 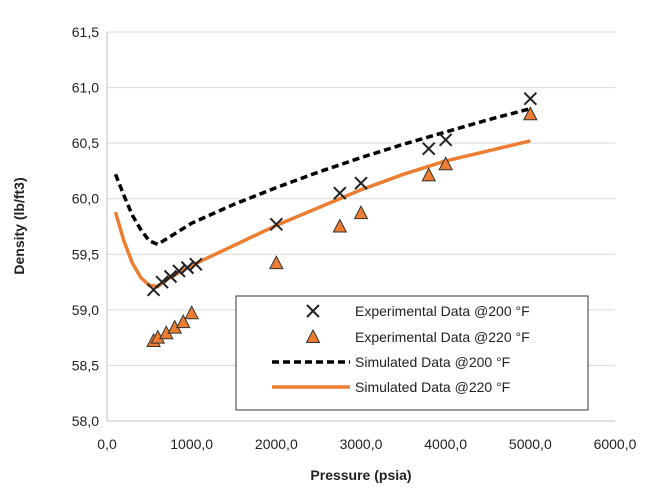 What do you see at coordinates (85, 254) in the screenshot?
I see `y-tick-label: 59,5` at bounding box center [85, 254].